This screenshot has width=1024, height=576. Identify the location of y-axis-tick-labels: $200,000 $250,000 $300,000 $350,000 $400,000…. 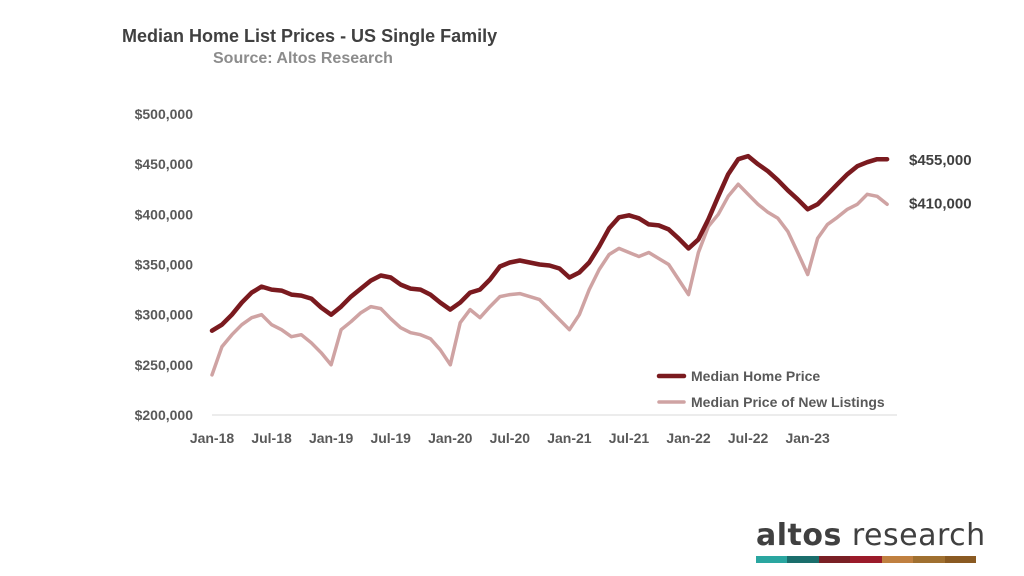
(164, 264).